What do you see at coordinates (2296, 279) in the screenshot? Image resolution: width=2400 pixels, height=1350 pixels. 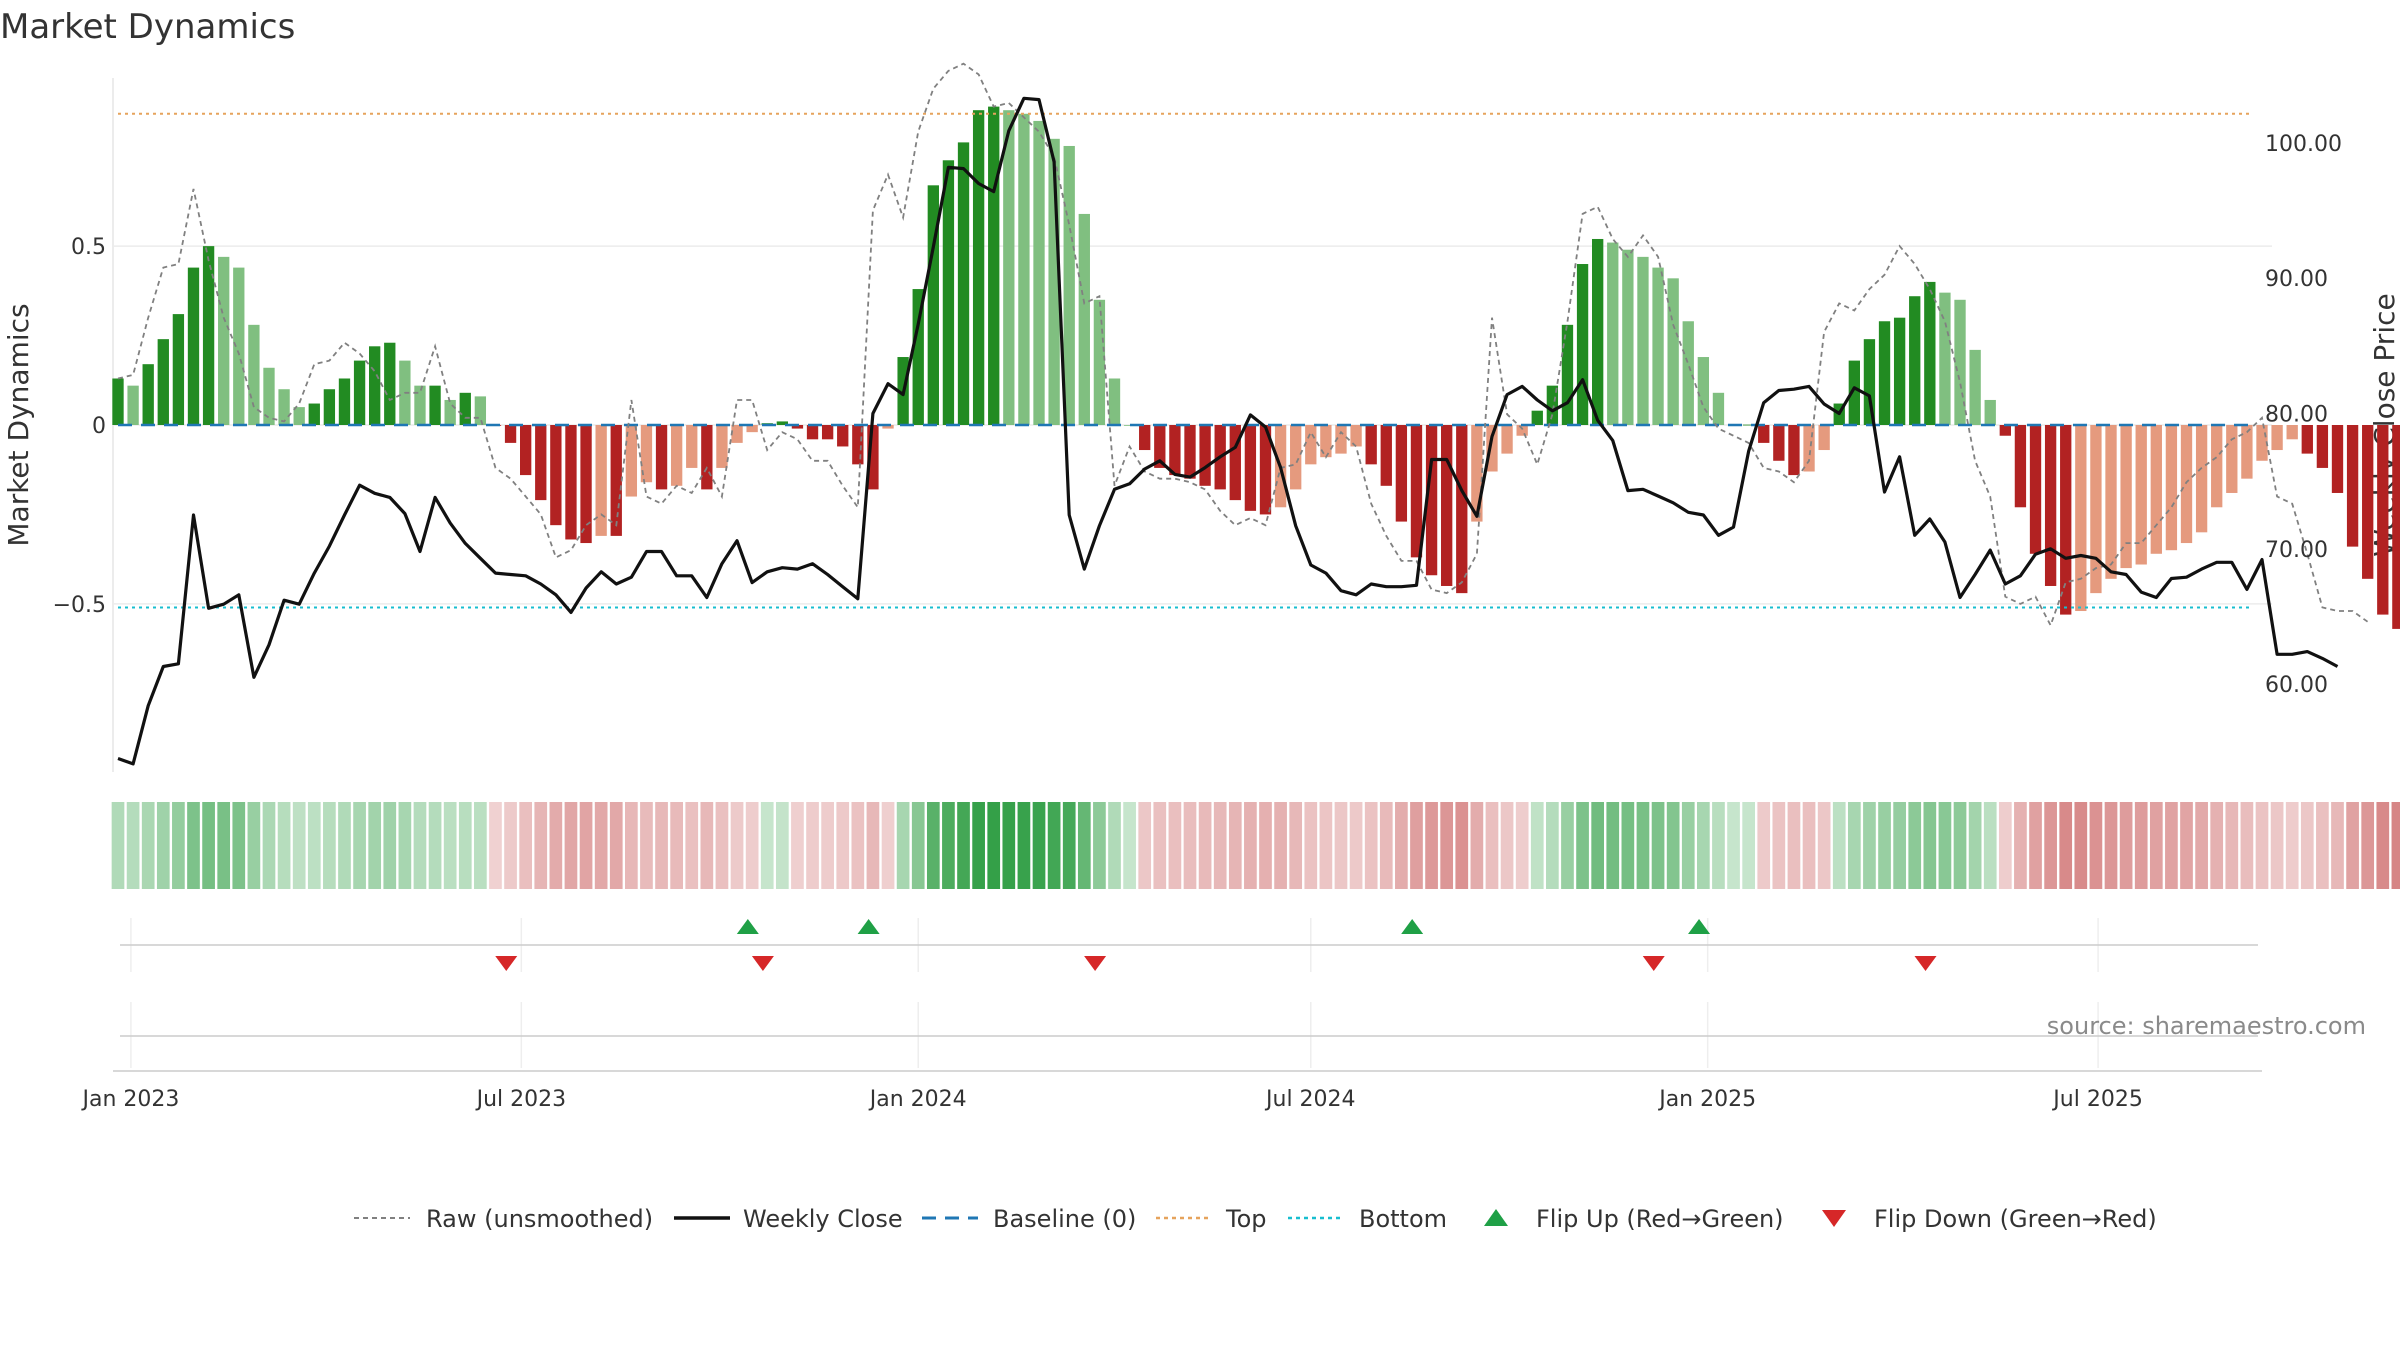 I see `y-right-tick-label: 90.00` at bounding box center [2296, 279].